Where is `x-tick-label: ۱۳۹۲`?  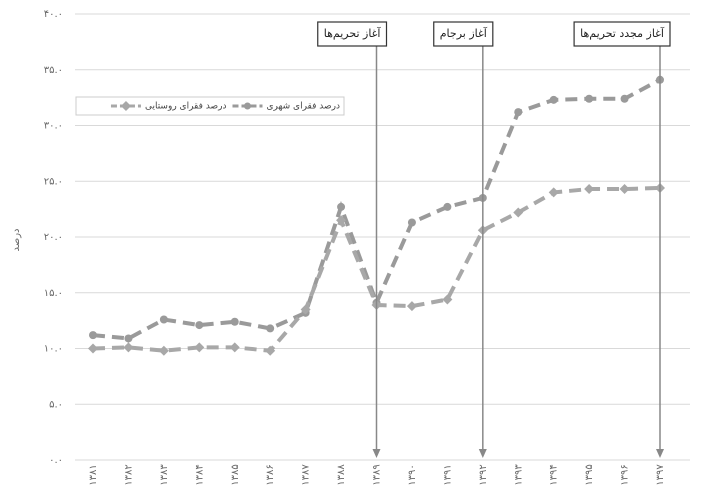
x-tick-label: ۱۳۹۲ is located at coordinates (483, 474).